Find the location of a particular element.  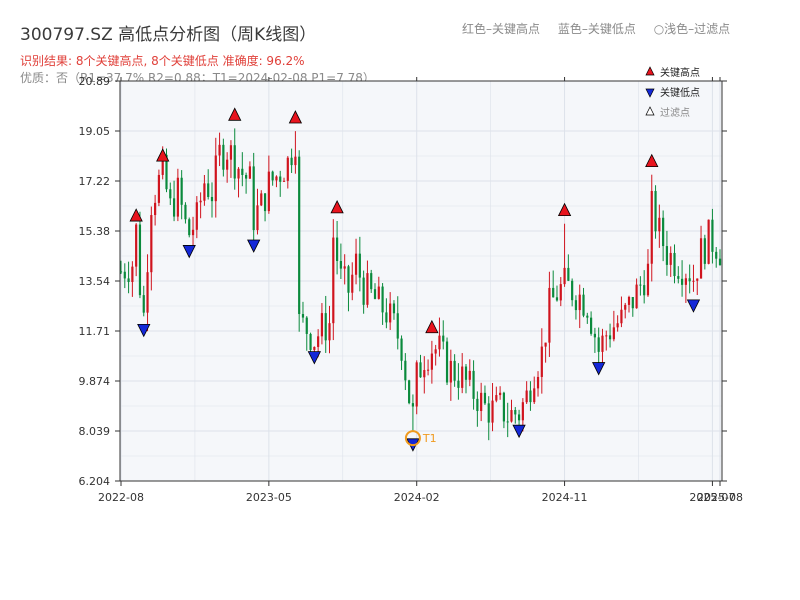

y-tick-label: 19.05 is located at coordinates (95, 131).